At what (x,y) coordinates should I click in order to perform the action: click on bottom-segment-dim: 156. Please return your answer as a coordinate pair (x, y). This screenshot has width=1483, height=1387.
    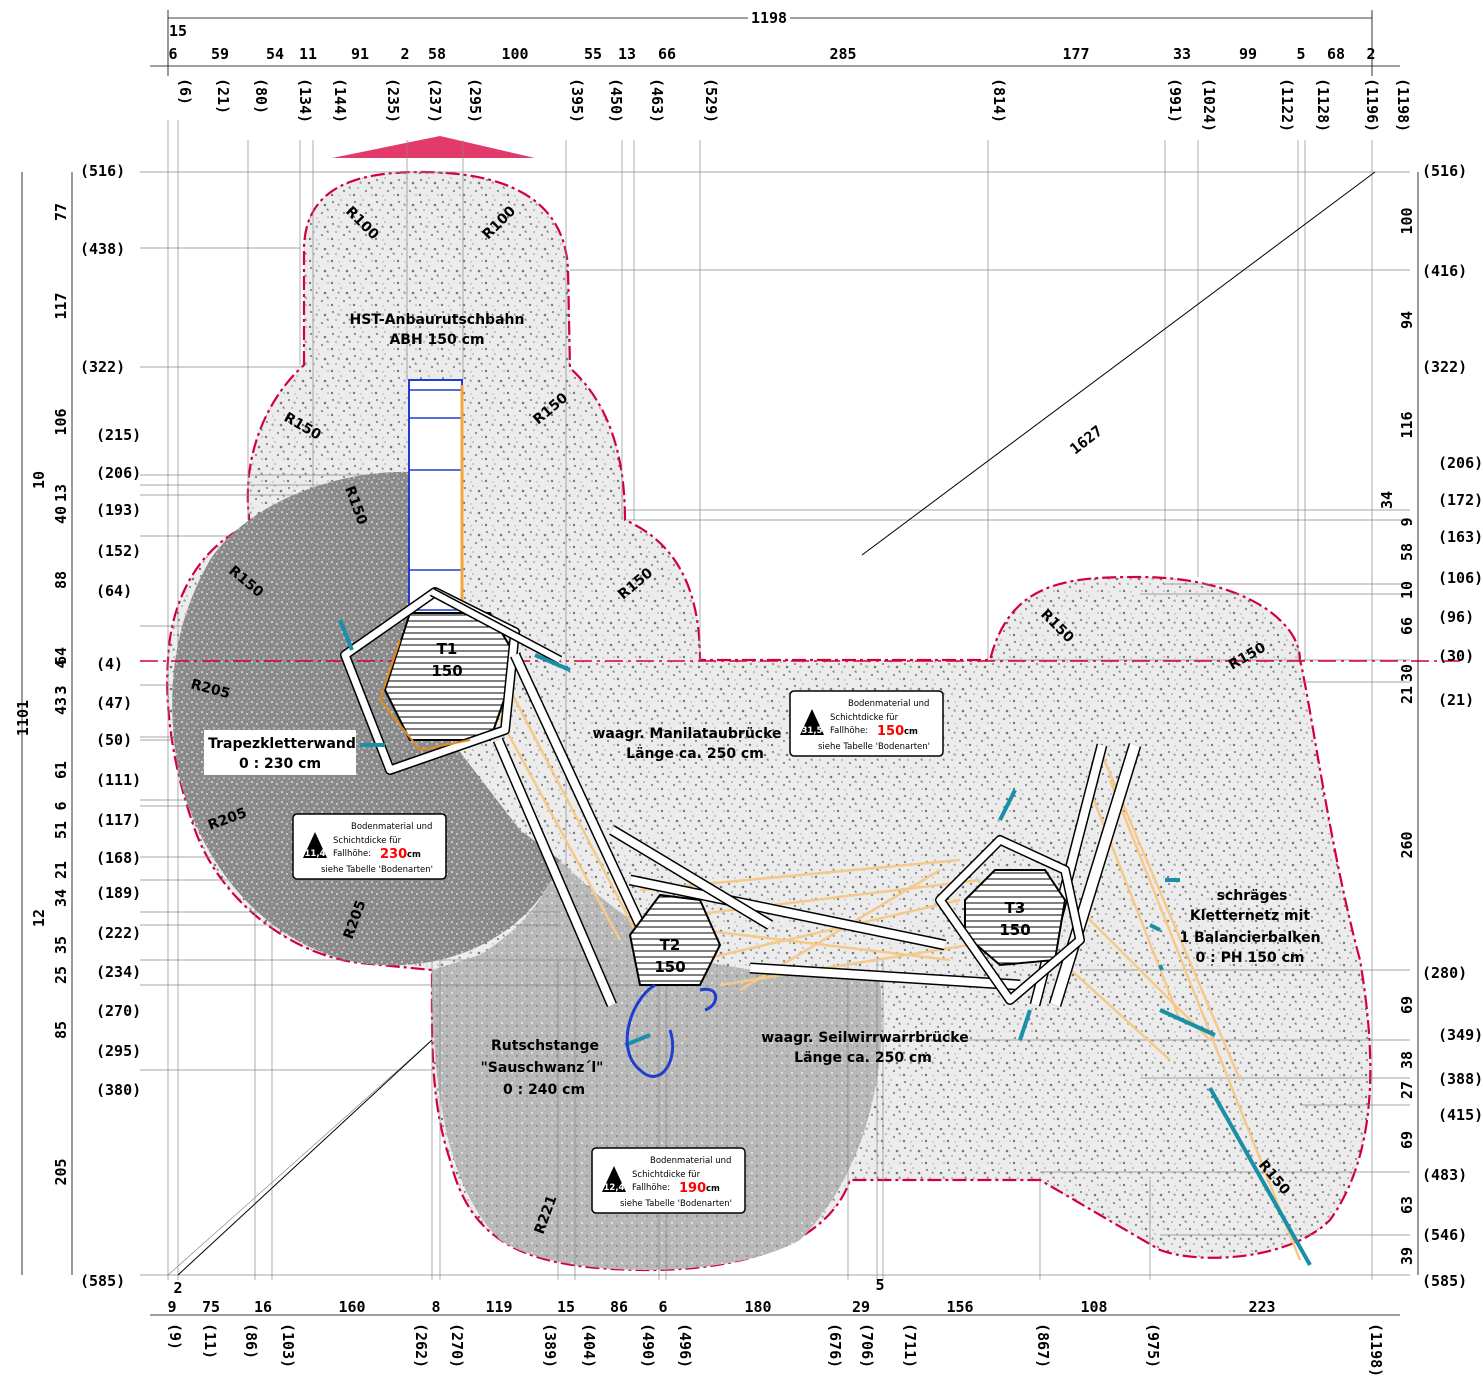
    Looking at the image, I should click on (959, 1307).